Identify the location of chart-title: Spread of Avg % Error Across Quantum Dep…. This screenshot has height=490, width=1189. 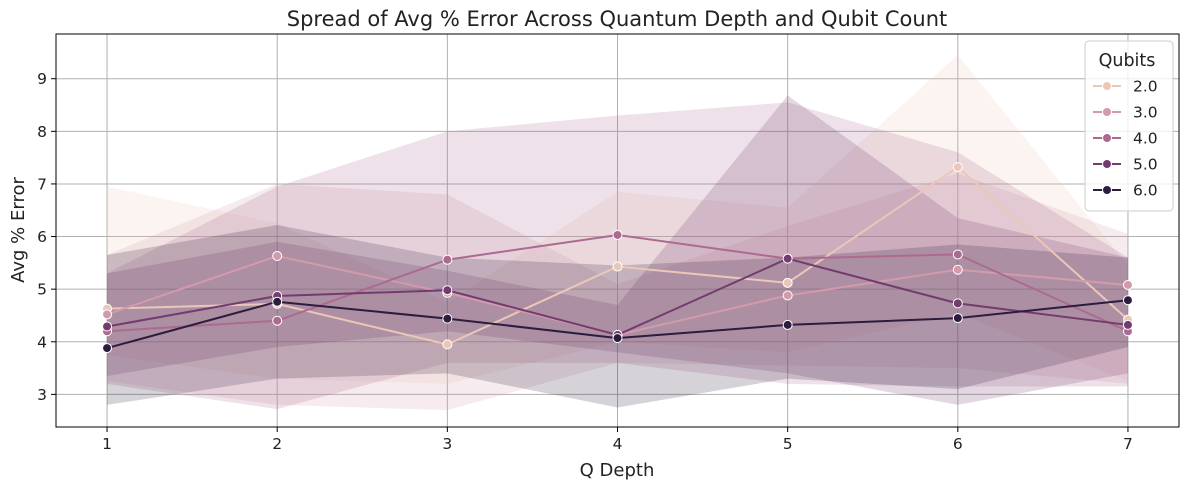
(617, 19).